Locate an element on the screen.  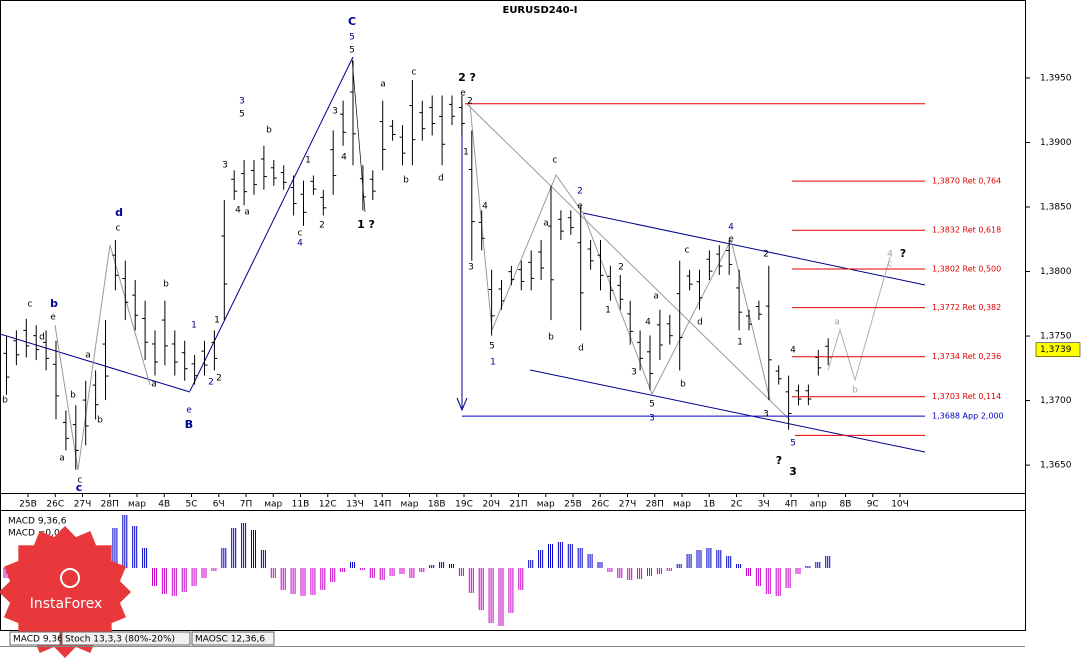
y-tick-label: 1,3750 is located at coordinates (1056, 337).